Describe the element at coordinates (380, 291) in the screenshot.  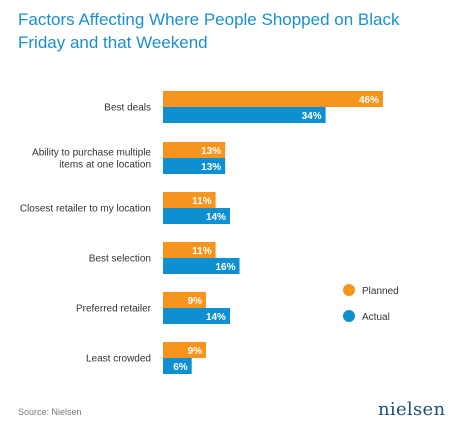
I see `legend-label: Planned` at that location.